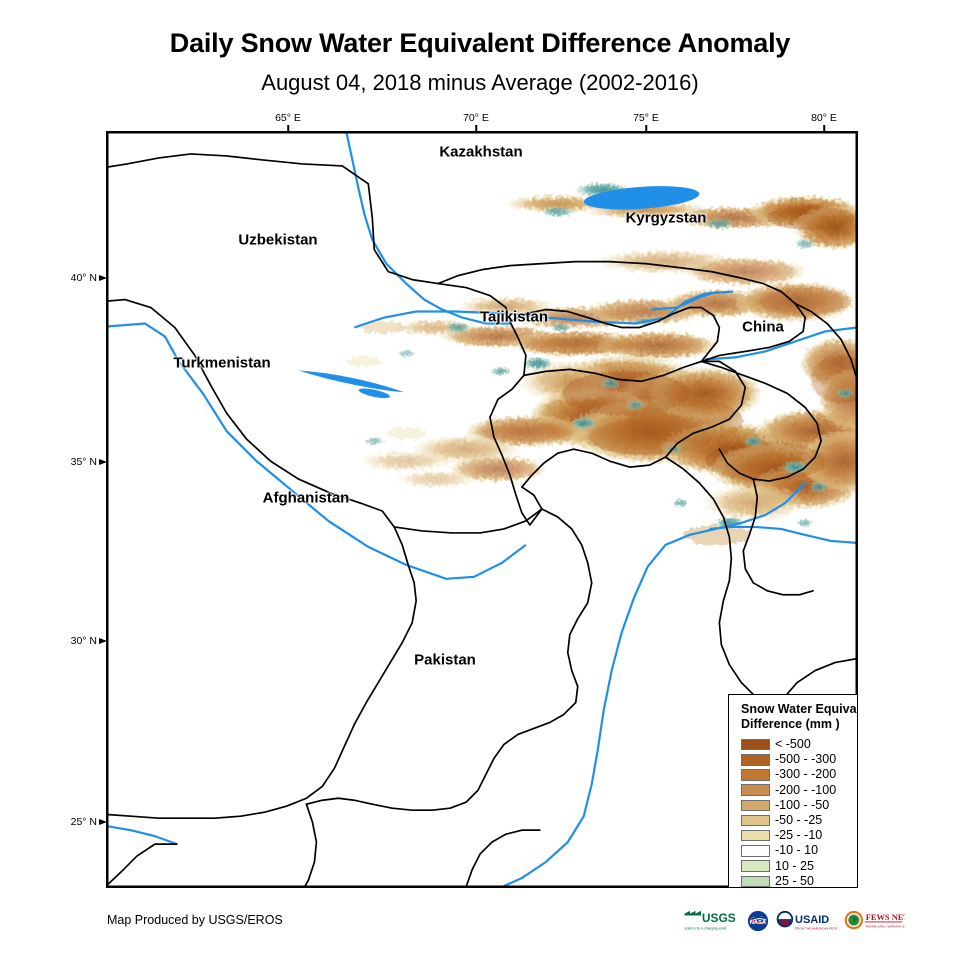  I want to click on legend-entry: 10 - 25, so click(799, 866).